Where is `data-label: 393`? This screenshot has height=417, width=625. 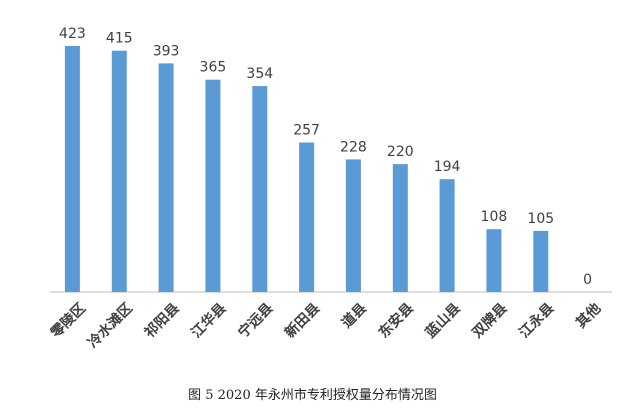
data-label: 393 is located at coordinates (166, 51).